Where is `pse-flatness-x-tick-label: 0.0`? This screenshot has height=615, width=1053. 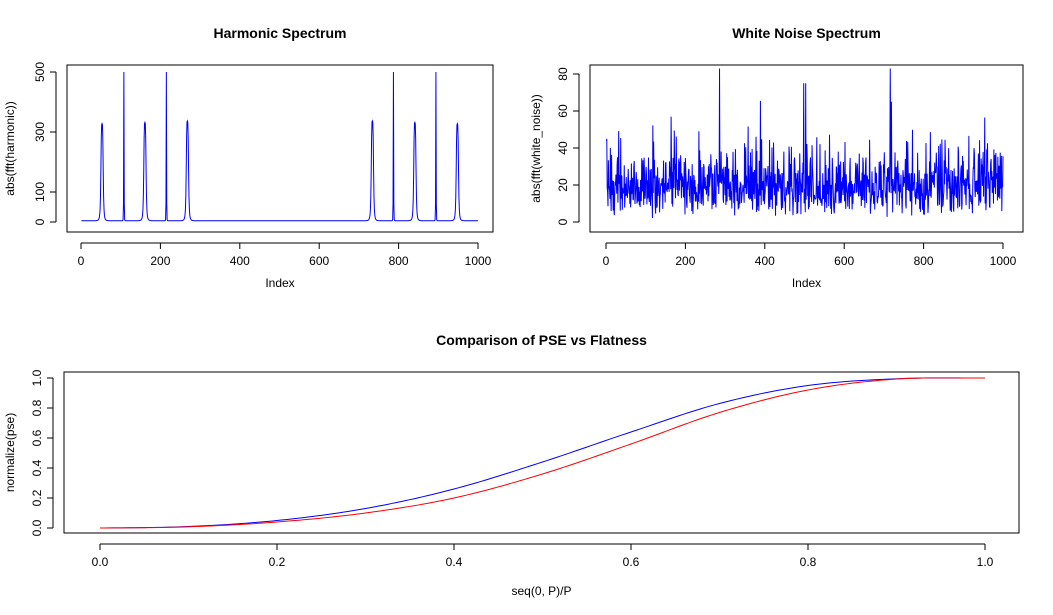
pse-flatness-x-tick-label: 0.0 is located at coordinates (100, 562).